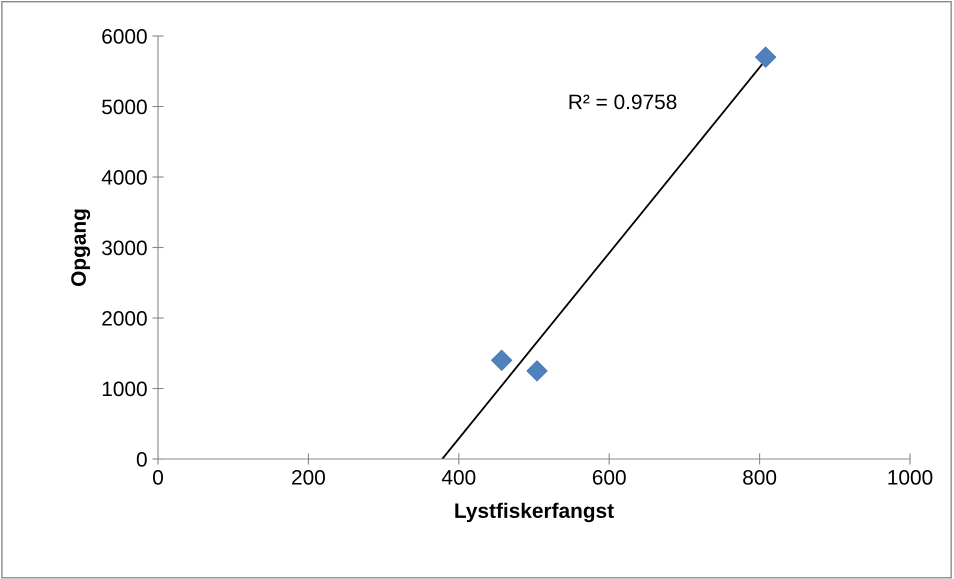 This screenshot has height=579, width=954. Describe the element at coordinates (759, 477) in the screenshot. I see `x-tick-label: 800` at that location.